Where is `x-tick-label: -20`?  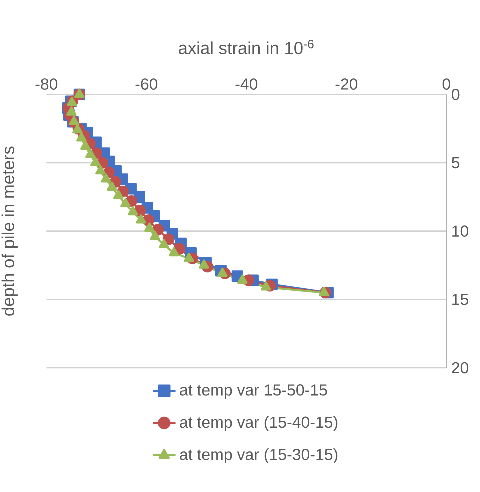
x-tick-label: -20 is located at coordinates (347, 84).